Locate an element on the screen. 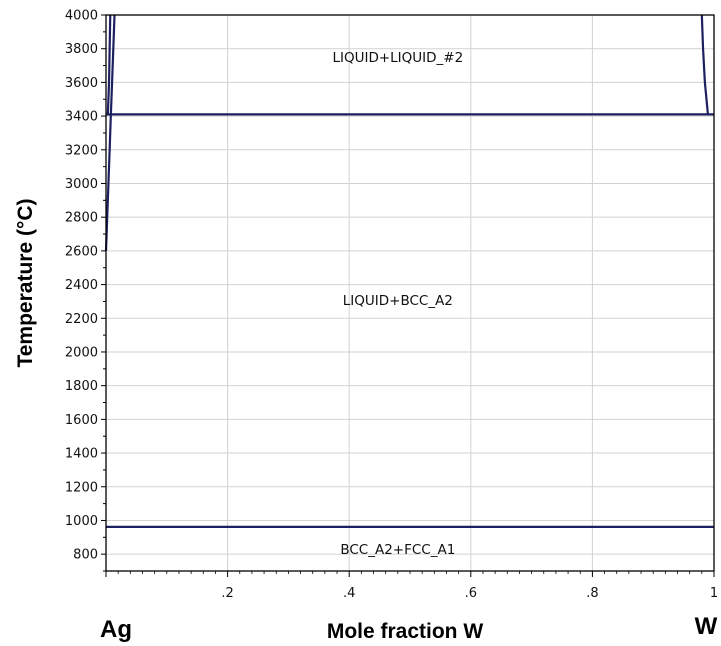 Image resolution: width=721 pixels, height=646 pixels. y-tick-label: 3200 is located at coordinates (81, 150).